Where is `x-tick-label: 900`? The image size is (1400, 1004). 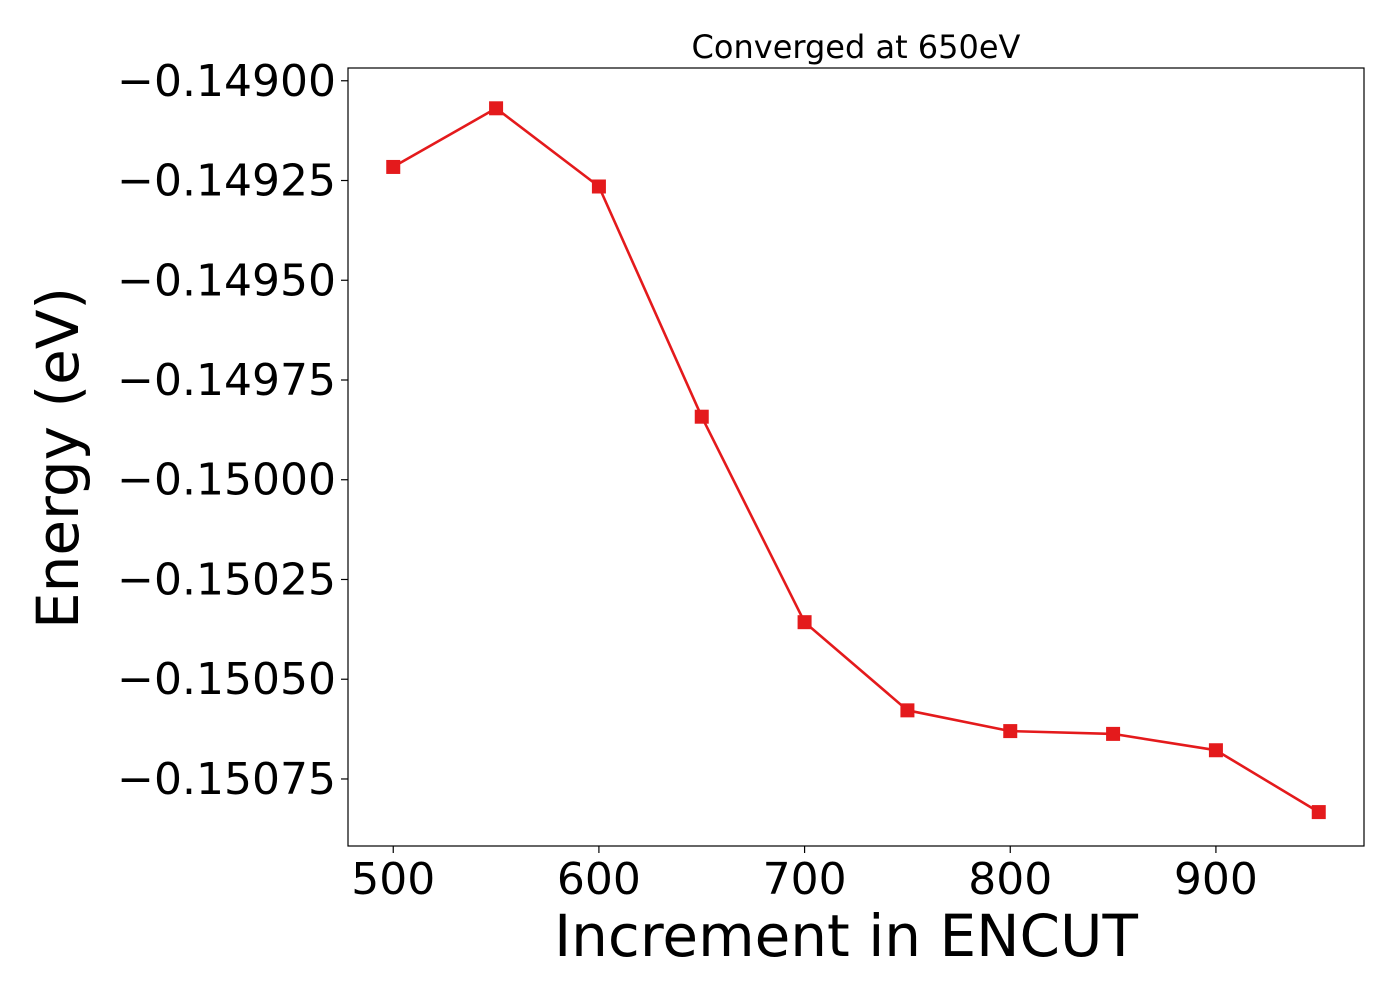 x-tick-label: 900 is located at coordinates (1216, 879).